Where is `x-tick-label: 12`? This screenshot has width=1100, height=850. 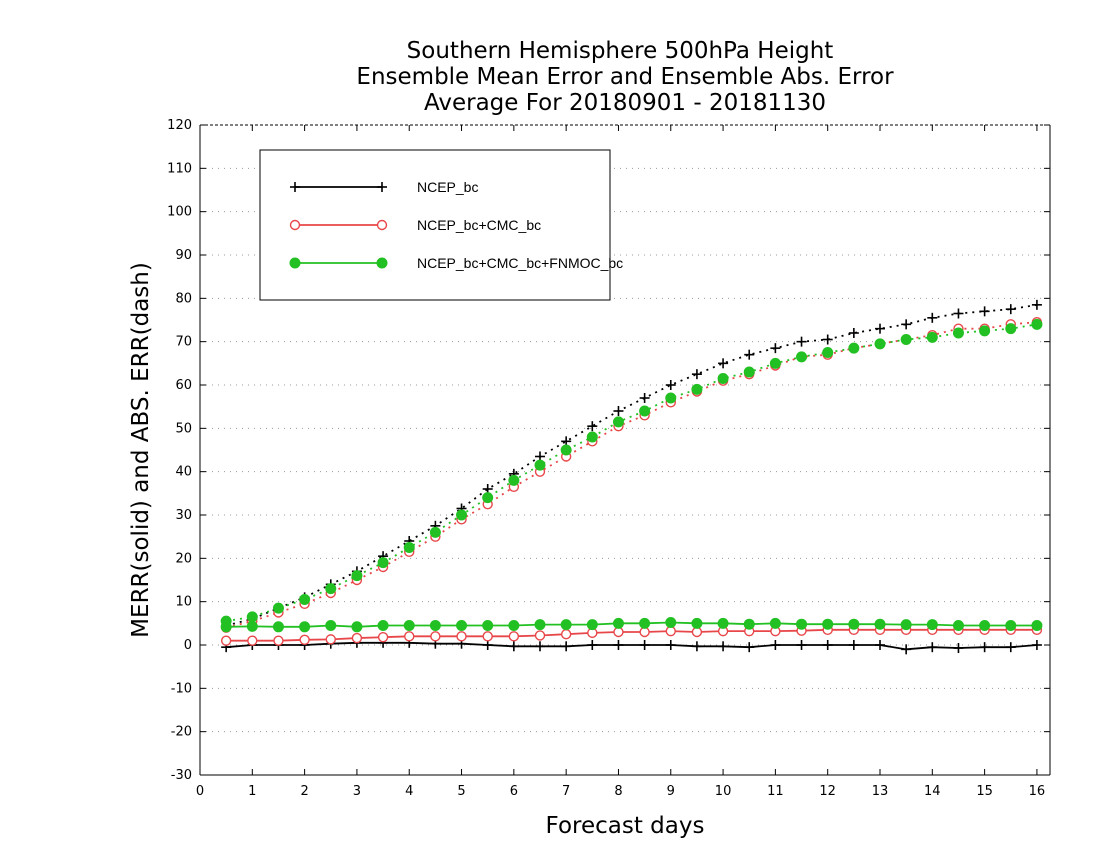
x-tick-label: 12 is located at coordinates (827, 791).